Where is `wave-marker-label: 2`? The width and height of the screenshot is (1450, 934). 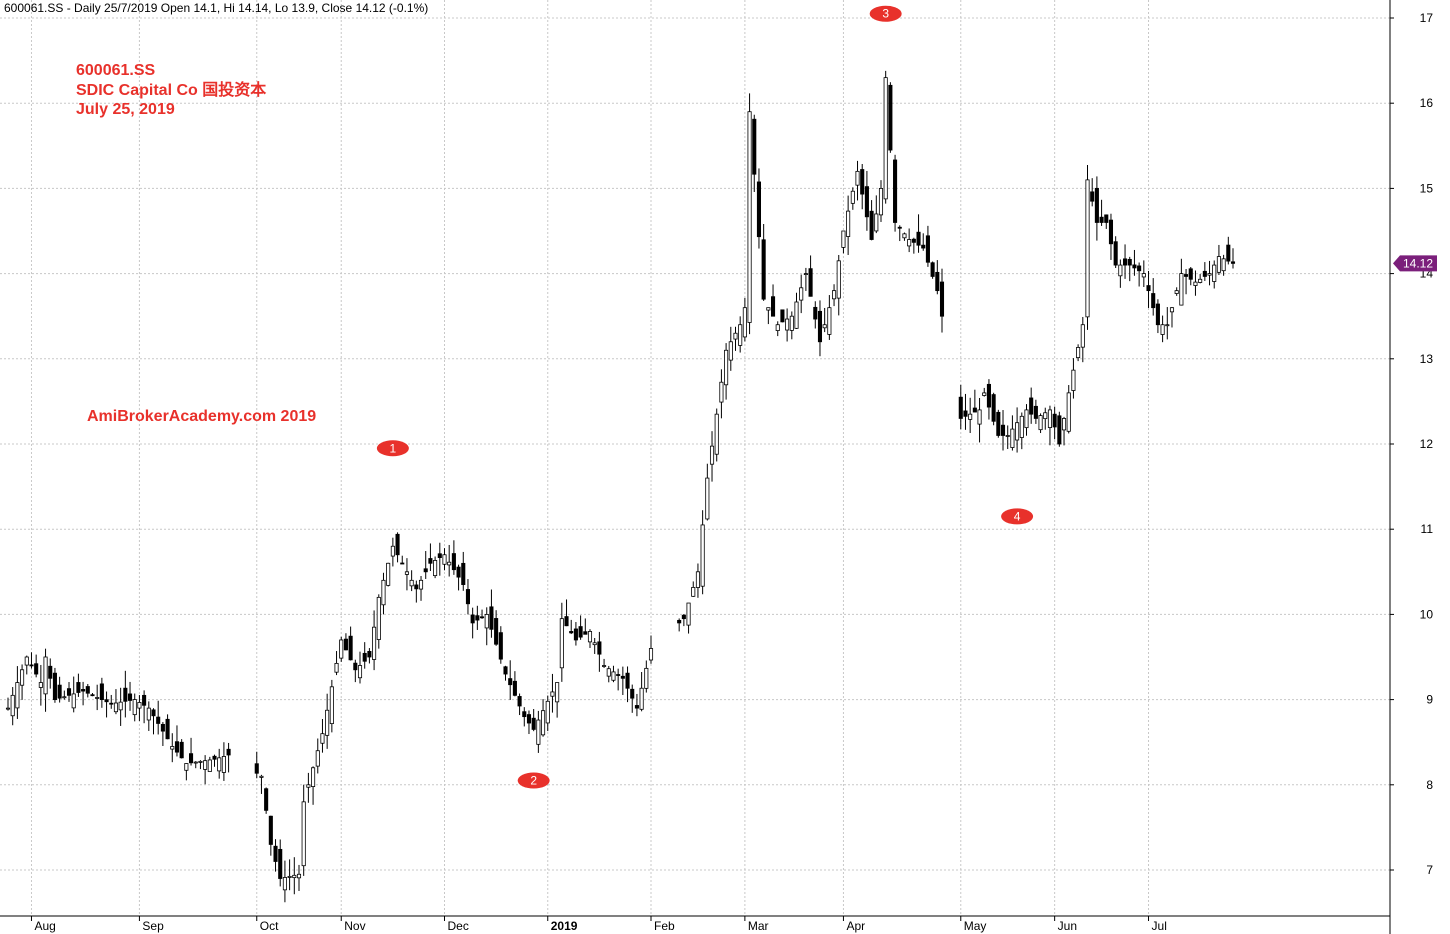
wave-marker-label: 2 is located at coordinates (533, 781).